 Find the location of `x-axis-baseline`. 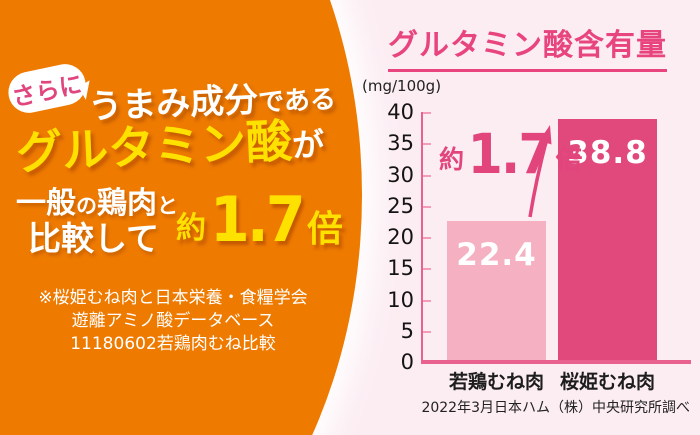

x-axis-baseline is located at coordinates (556, 362).